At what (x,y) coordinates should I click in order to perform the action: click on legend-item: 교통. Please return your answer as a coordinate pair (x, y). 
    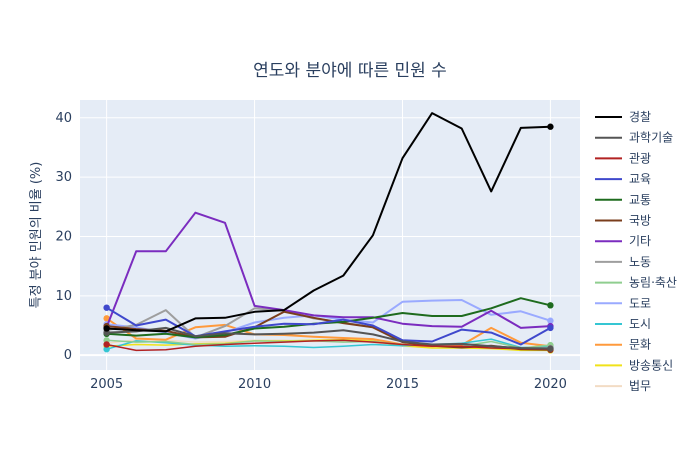
    Looking at the image, I should click on (623, 200).